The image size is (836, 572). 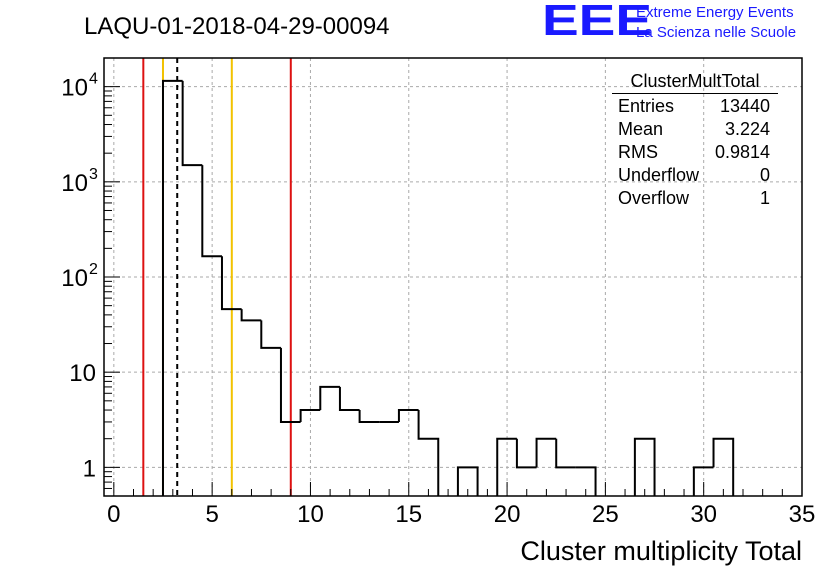 I want to click on stats-label: Underflow, so click(x=659, y=175).